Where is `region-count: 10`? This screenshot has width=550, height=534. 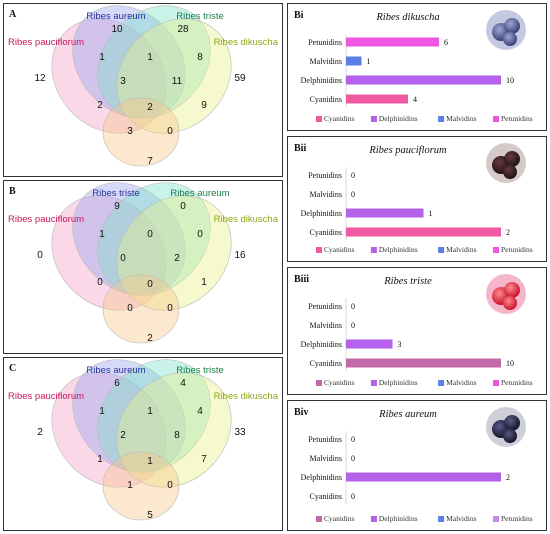 region-count: 10 is located at coordinates (117, 29).